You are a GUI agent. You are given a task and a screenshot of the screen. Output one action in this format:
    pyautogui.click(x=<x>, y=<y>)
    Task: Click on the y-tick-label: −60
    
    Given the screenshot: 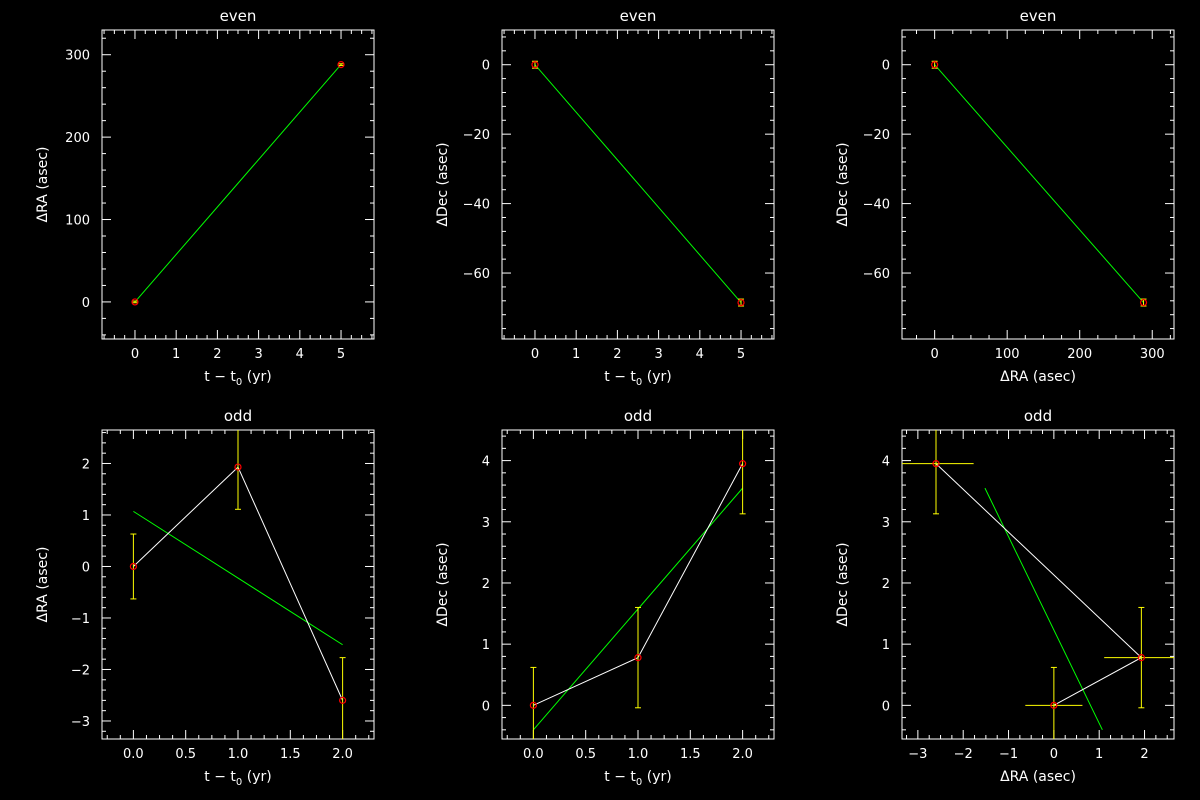 What is the action you would take?
    pyautogui.click(x=476, y=274)
    